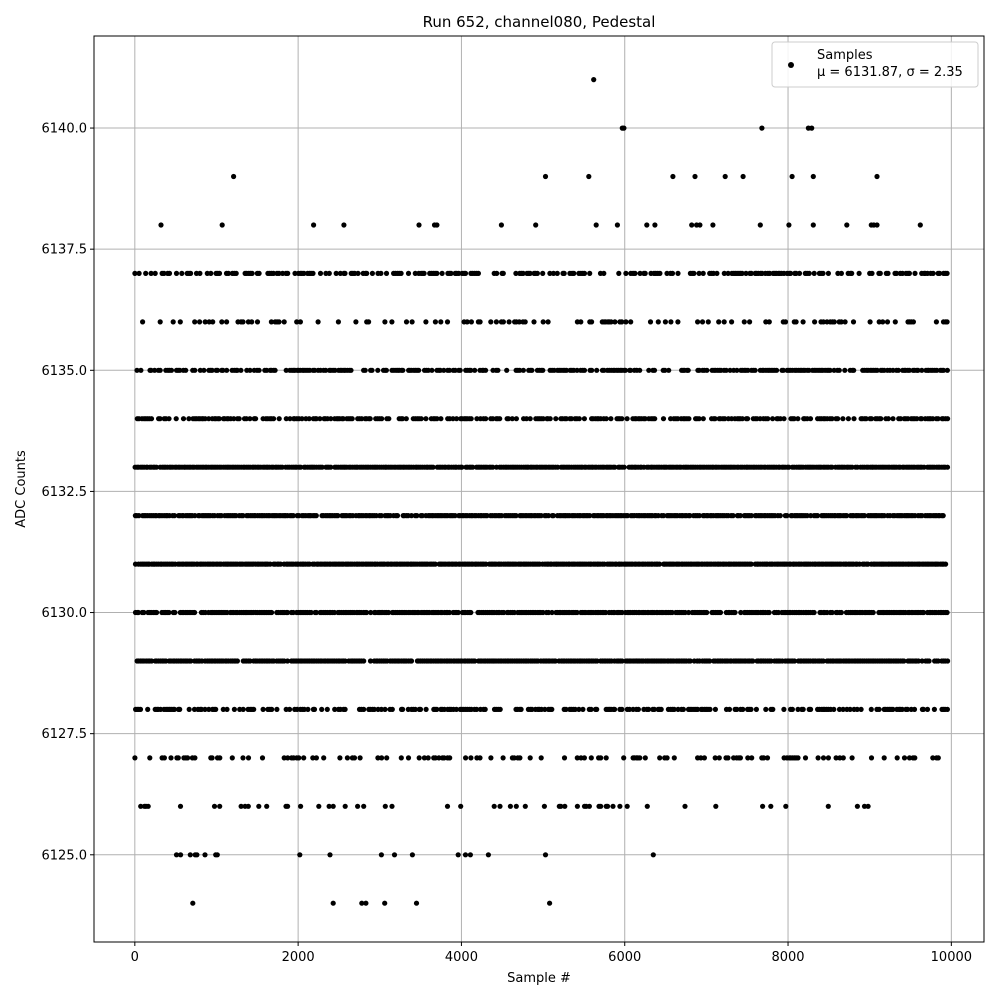  What do you see at coordinates (951, 957) in the screenshot?
I see `x-tick-label: 10000` at bounding box center [951, 957].